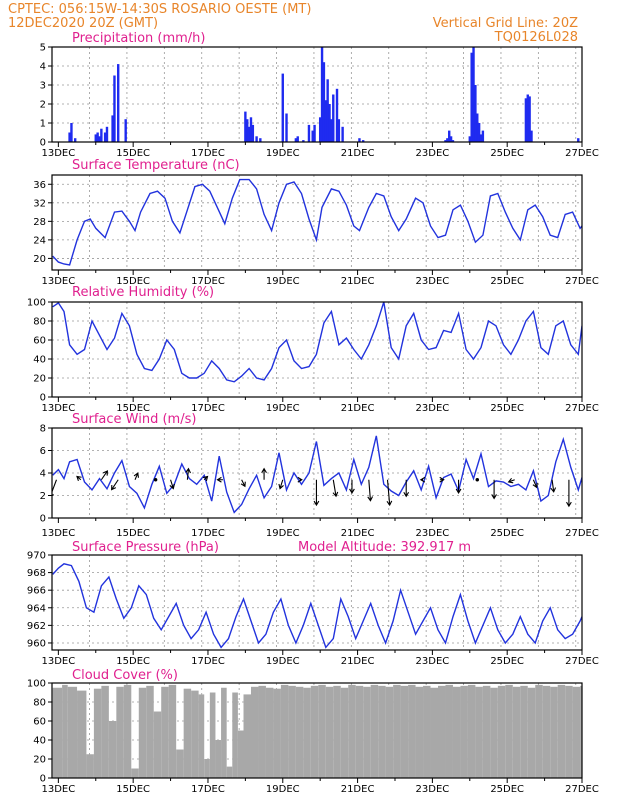 The image size is (618, 800). I want to click on y-tick-label: 4, so click(43, 67).